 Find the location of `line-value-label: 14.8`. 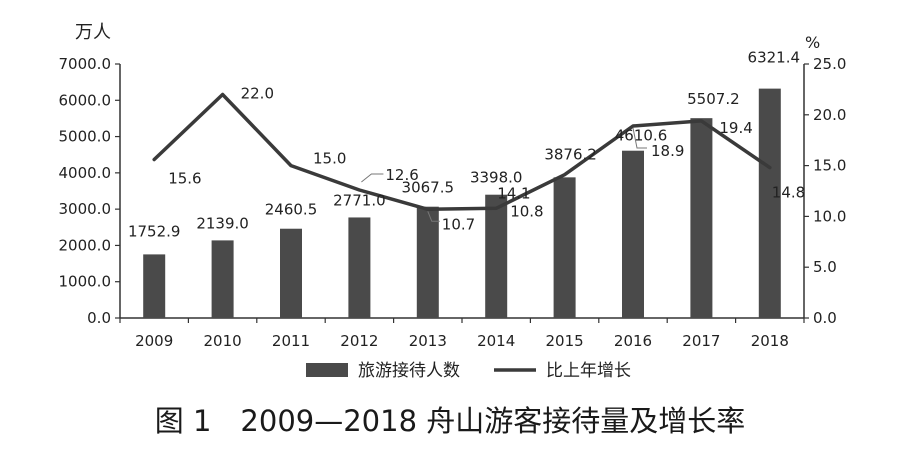

line-value-label: 14.8 is located at coordinates (788, 193).